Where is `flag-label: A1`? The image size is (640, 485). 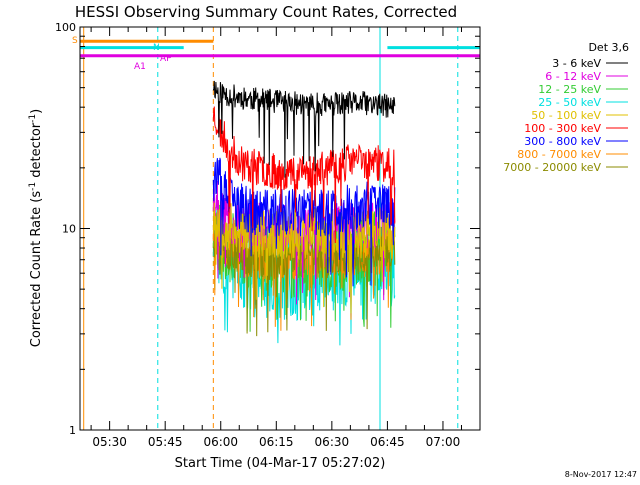
flag-label: A1 is located at coordinates (140, 67).